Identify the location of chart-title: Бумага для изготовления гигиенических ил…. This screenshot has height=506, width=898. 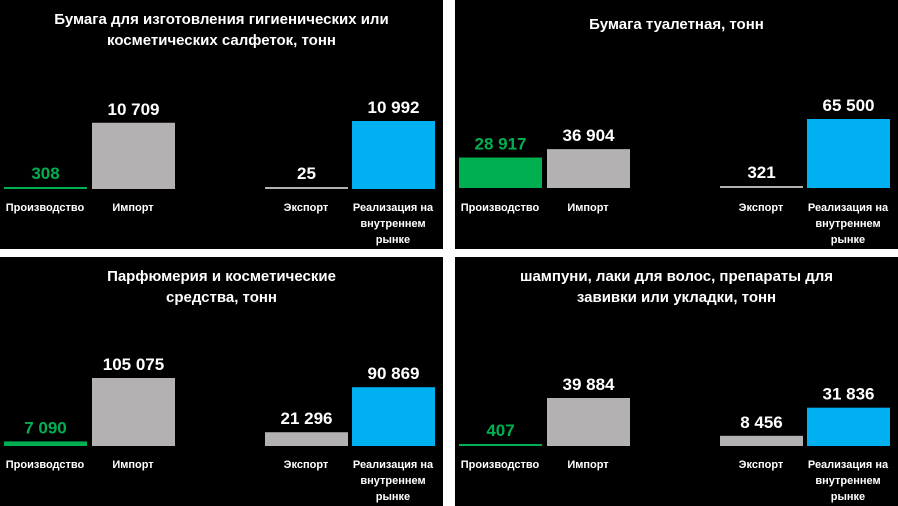
(221, 30).